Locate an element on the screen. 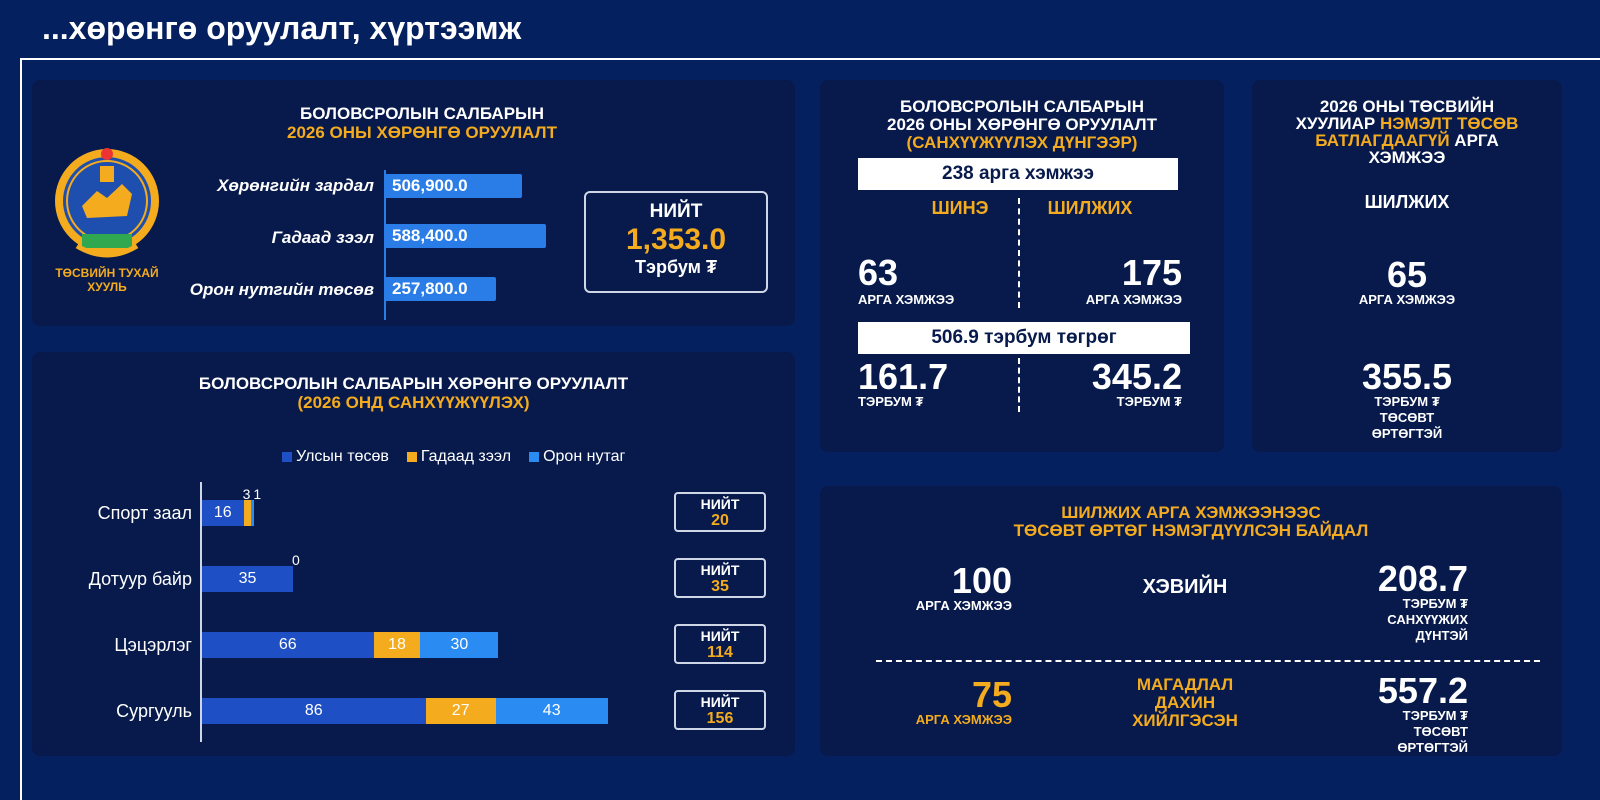 The image size is (1600, 800). financing-title-line3: (САНХҮҮЖҮҮЛЭХ ДҮНГЭЭР) is located at coordinates (1022, 142).